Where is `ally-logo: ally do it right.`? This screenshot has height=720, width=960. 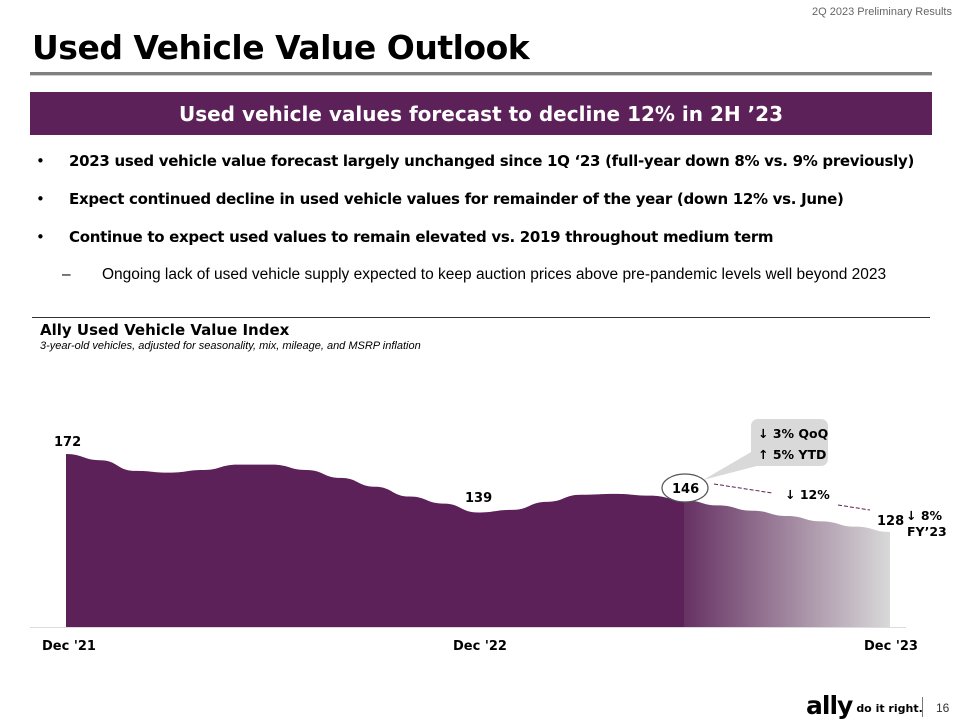 ally-logo: ally do it right. is located at coordinates (864, 705).